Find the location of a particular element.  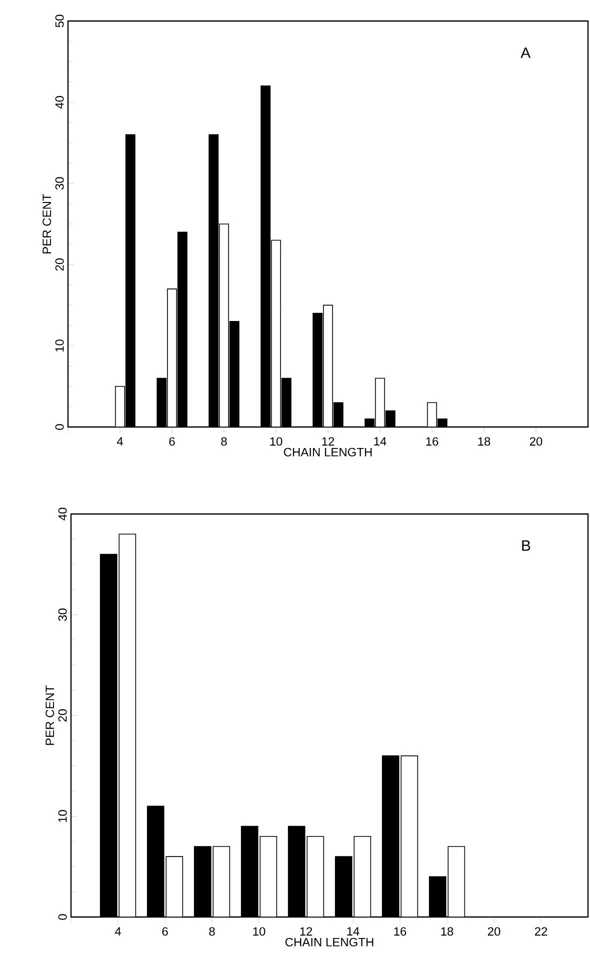

text: B is located at coordinates (526, 545).